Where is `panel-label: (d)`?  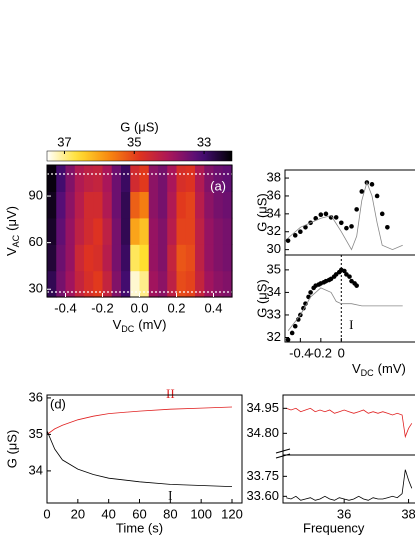 panel-label: (d) is located at coordinates (58, 403).